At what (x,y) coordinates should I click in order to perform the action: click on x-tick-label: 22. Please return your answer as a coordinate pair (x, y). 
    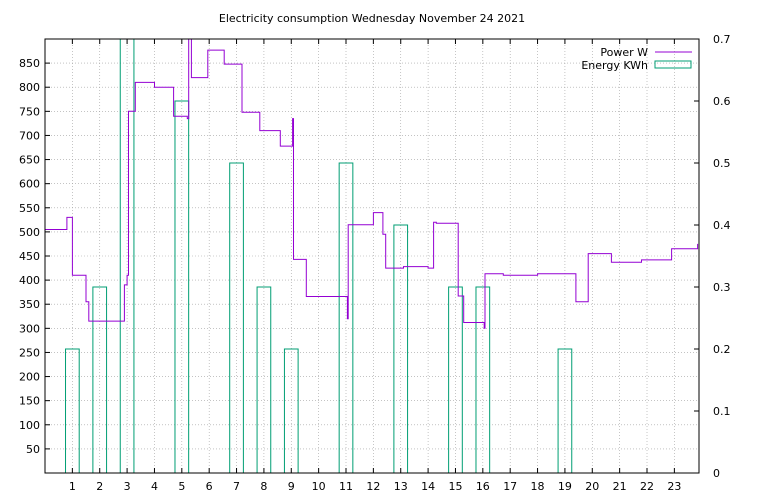
    Looking at the image, I should click on (647, 486).